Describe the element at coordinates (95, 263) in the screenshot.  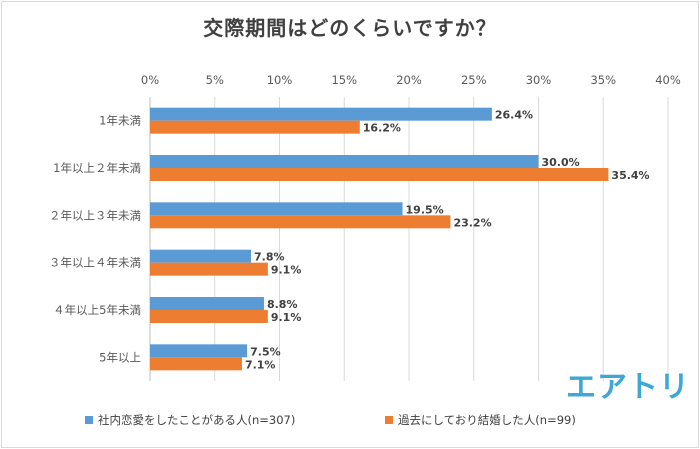
I see `category-label: ３年以上４年未満` at that location.